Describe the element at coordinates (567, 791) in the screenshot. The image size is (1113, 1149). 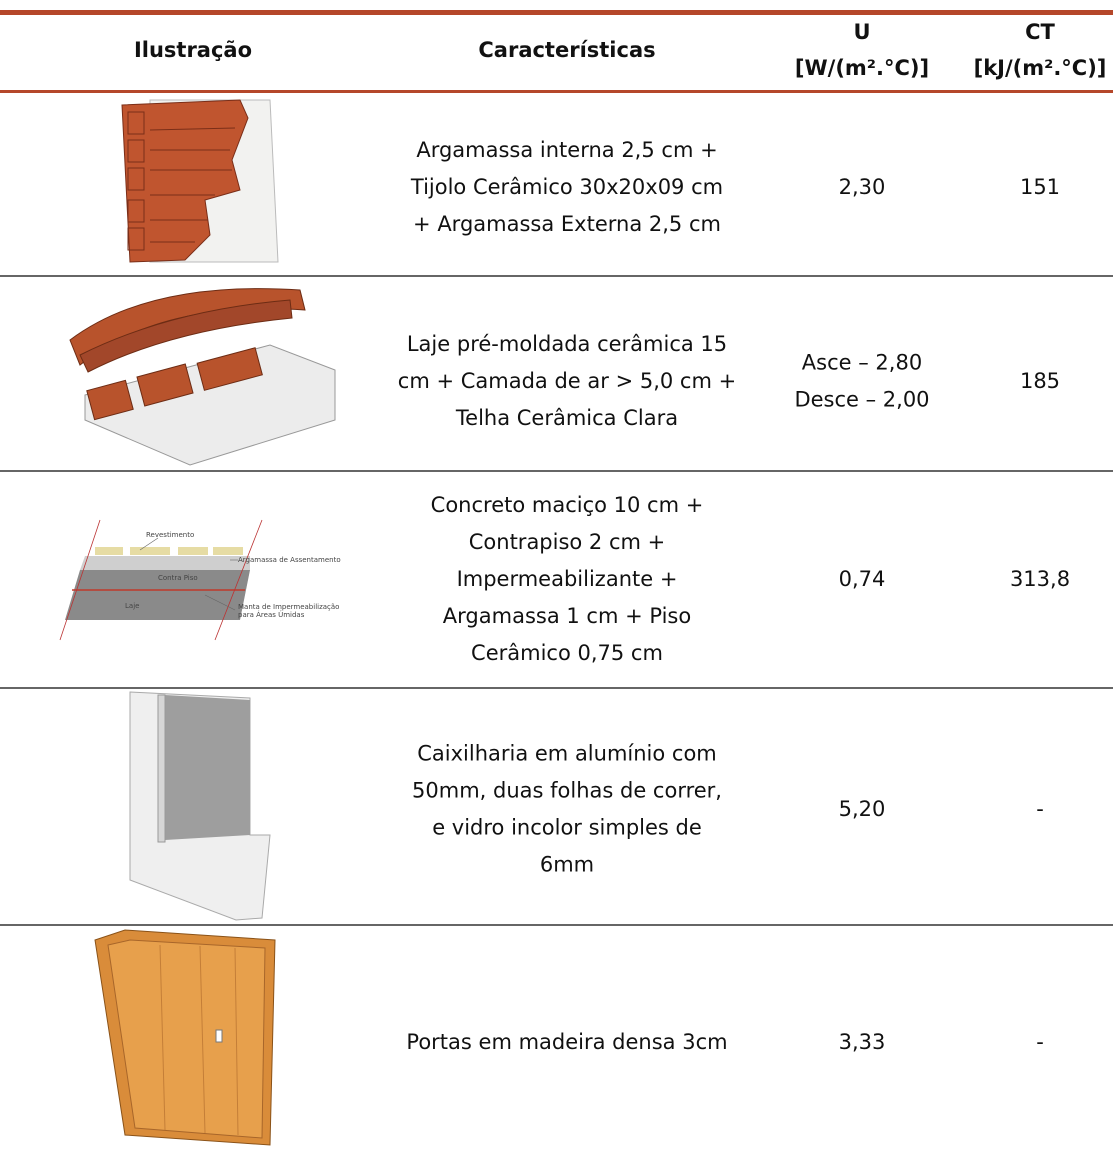
I see `description-cell: 50mm, duas folhas de correr,` at that location.